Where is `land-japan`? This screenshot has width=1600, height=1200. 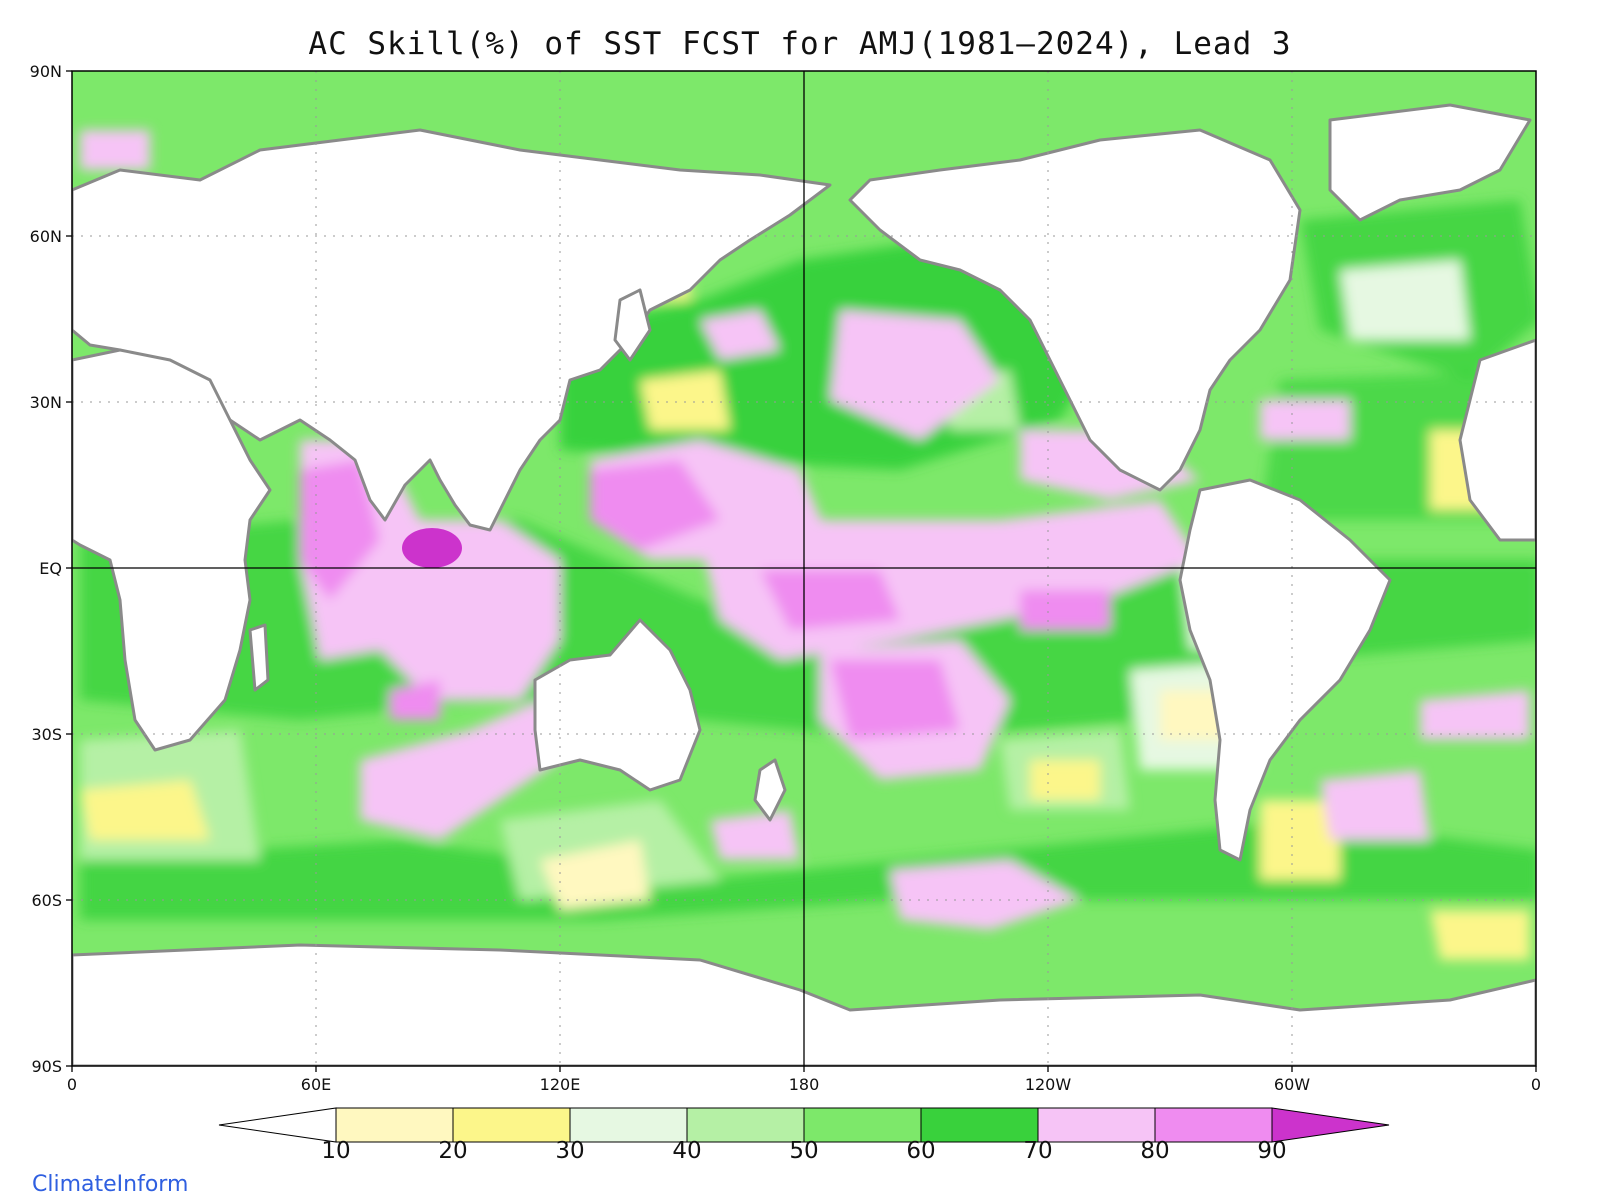 land-japan is located at coordinates (632, 325).